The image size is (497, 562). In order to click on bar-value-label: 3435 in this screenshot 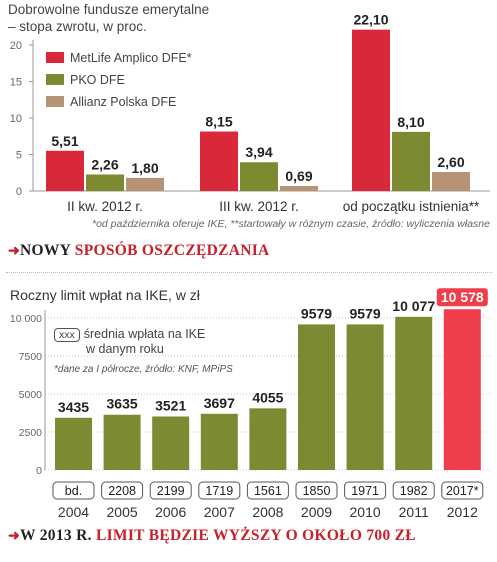, I will do `click(73, 407)`.